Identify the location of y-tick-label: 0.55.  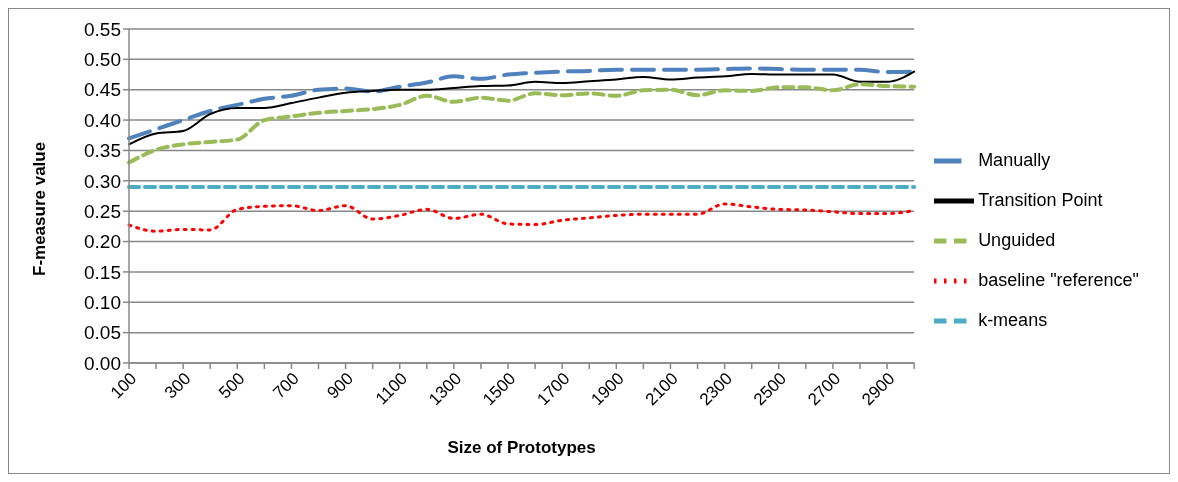
(102, 29).